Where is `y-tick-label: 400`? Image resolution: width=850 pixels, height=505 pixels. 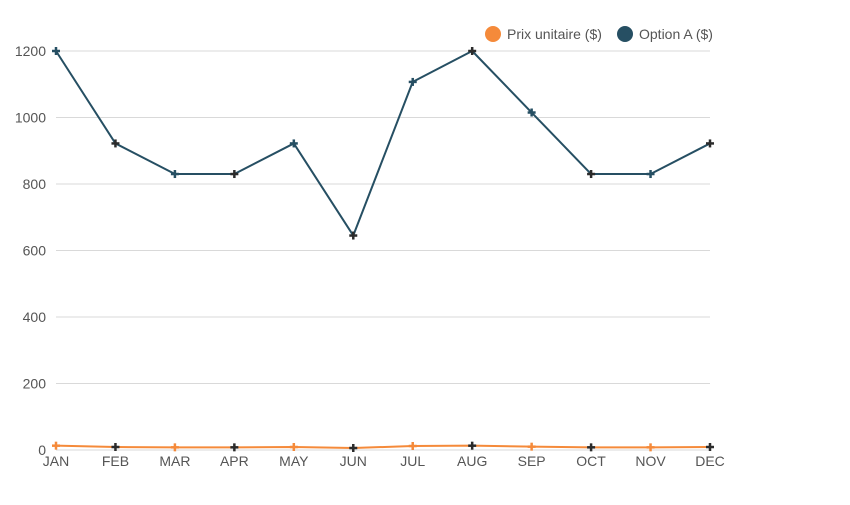 y-tick-label: 400 is located at coordinates (35, 317).